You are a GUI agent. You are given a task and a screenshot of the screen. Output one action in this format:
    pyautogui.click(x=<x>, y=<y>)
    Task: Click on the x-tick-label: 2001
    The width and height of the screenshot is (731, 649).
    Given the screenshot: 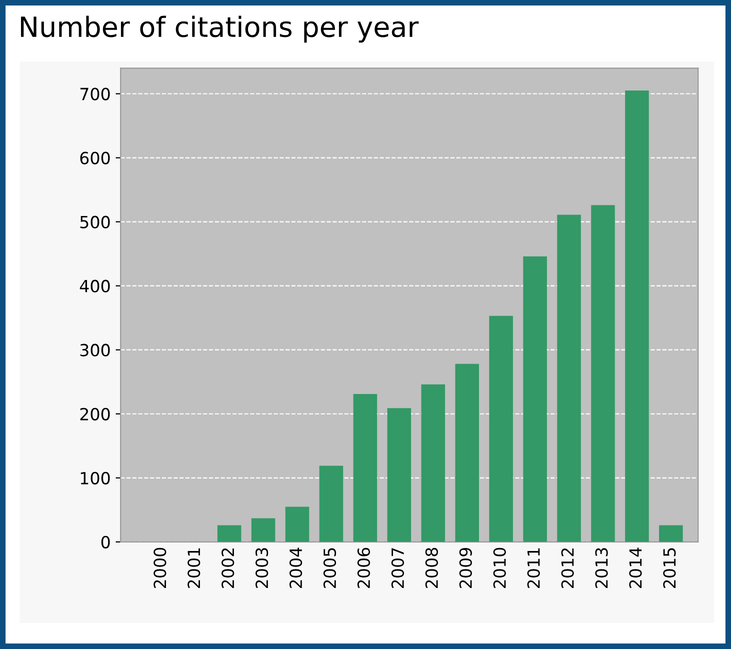 What is the action you would take?
    pyautogui.click(x=194, y=568)
    